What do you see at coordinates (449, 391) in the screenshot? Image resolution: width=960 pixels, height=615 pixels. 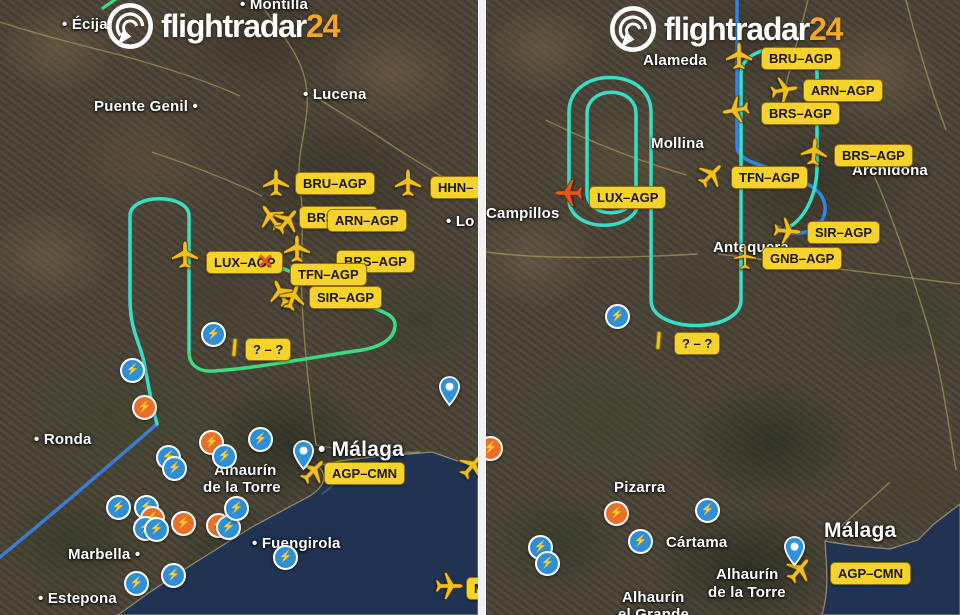 I see `location-pin` at bounding box center [449, 391].